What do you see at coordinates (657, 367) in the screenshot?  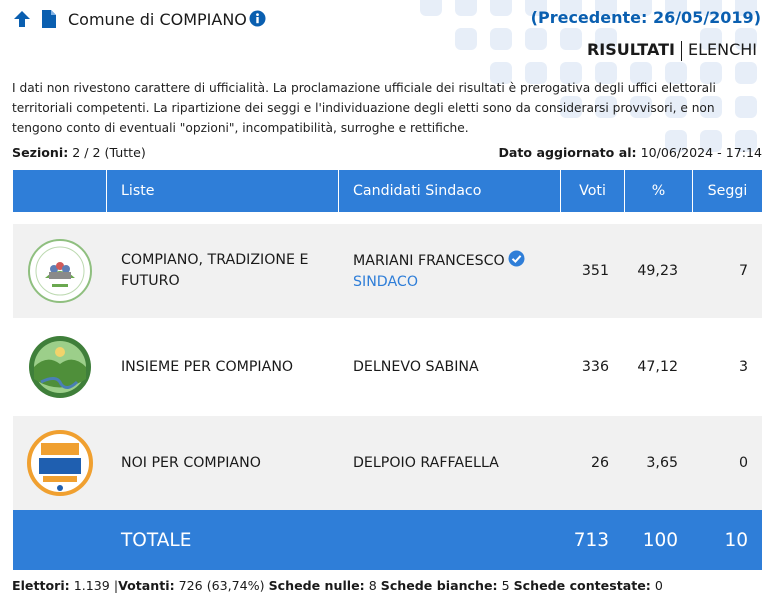 I see `percent-value: 47,12` at bounding box center [657, 367].